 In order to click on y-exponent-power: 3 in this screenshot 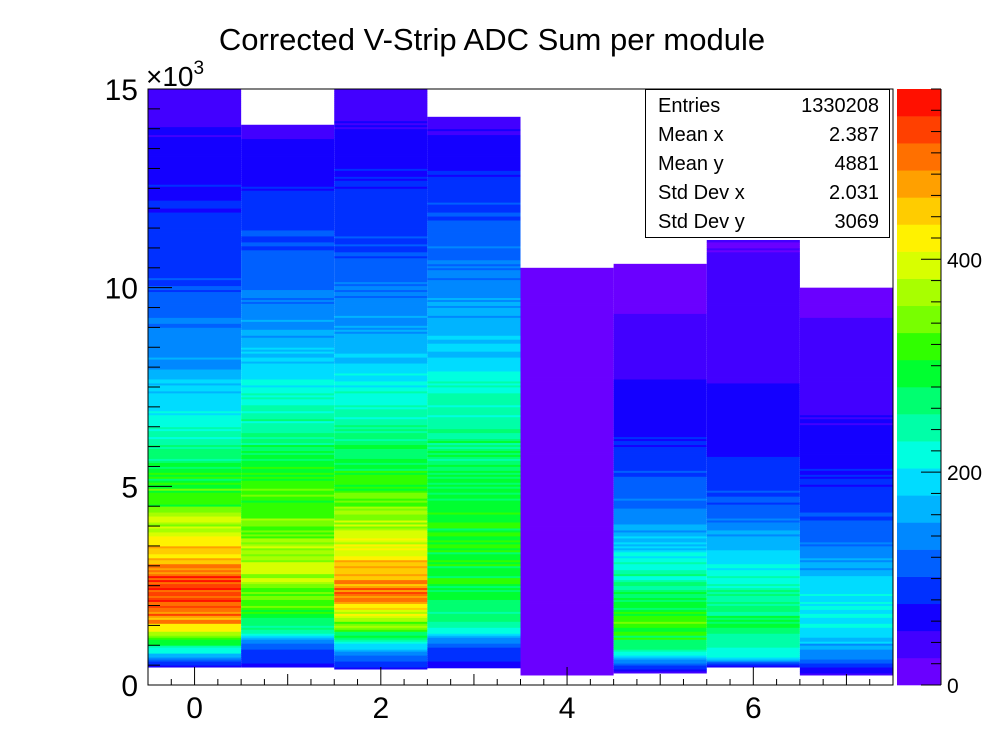, I will do `click(199, 68)`.